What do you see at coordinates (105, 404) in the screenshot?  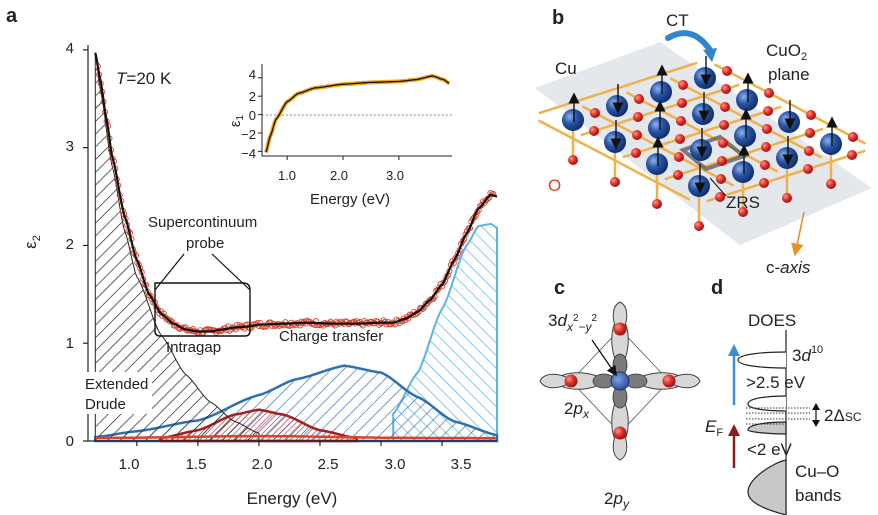 I see `drude-label-line2: Drude` at bounding box center [105, 404].